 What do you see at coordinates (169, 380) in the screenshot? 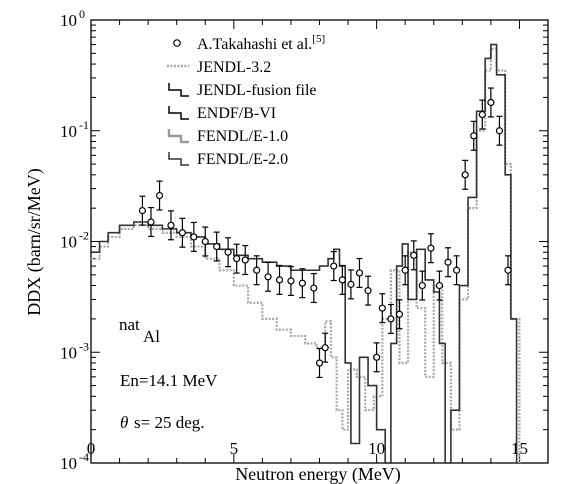
I see `energy-annotation: En=14.1 MeV` at bounding box center [169, 380].